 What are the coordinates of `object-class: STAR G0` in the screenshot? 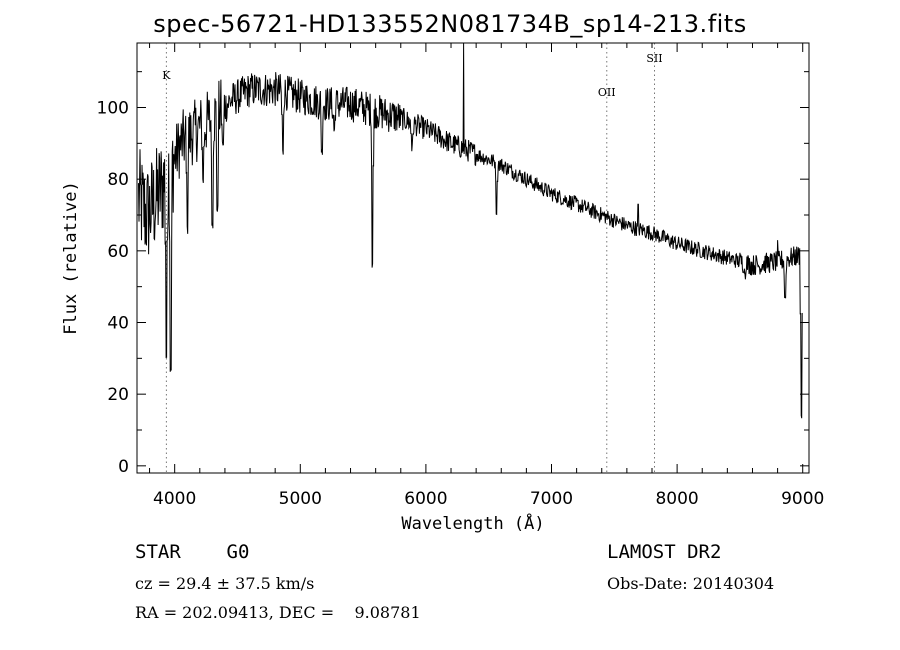 It's located at (192, 552).